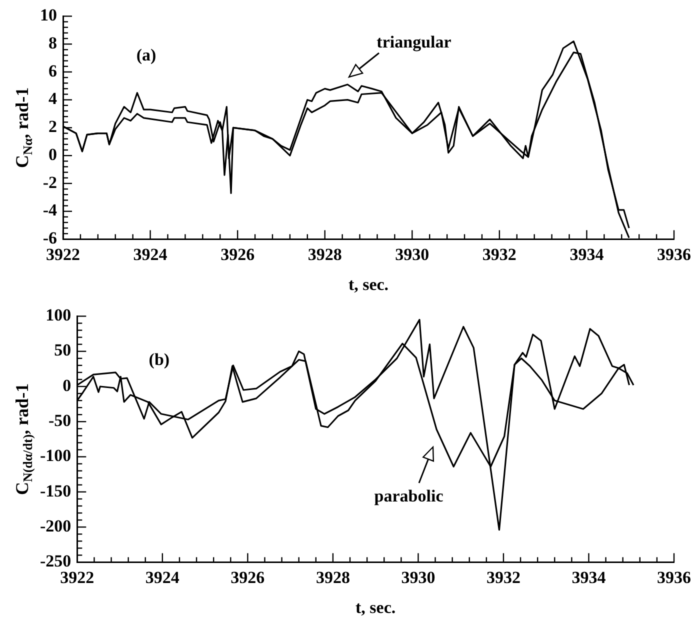 The width and height of the screenshot is (697, 623). What do you see at coordinates (48, 15) in the screenshot?
I see `y-tick-label: 10` at bounding box center [48, 15].